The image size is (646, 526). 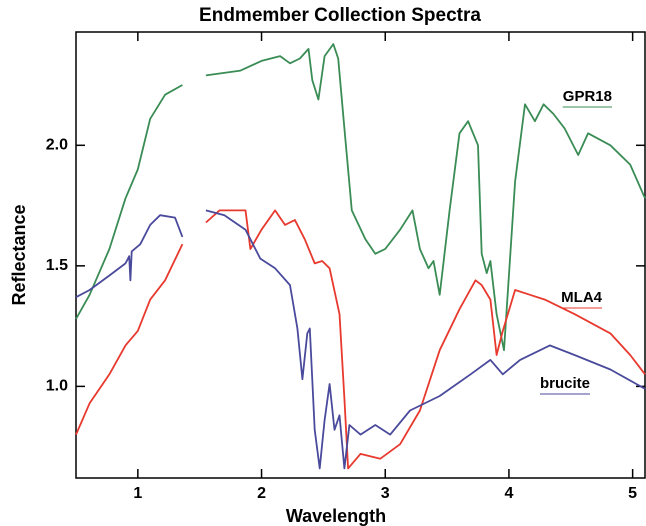 I want to click on x-tick-label: 2, so click(x=261, y=493).